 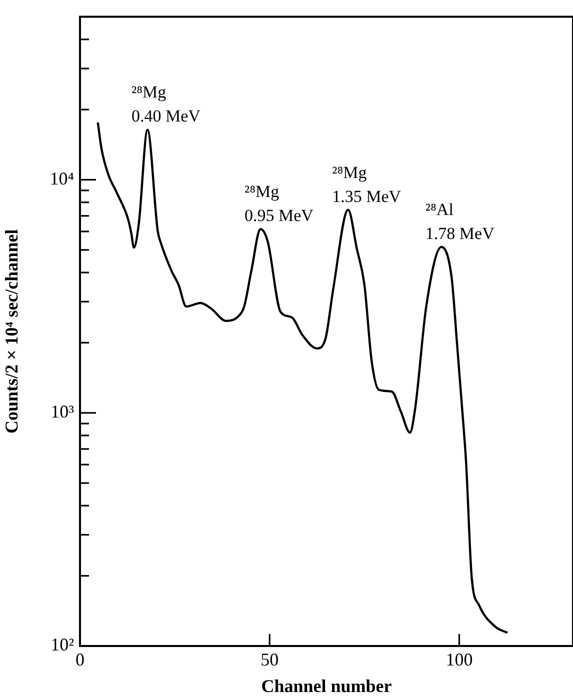 I want to click on y-axis-title: Counts/2 × 10⁴ sec/channel, so click(x=11, y=331).